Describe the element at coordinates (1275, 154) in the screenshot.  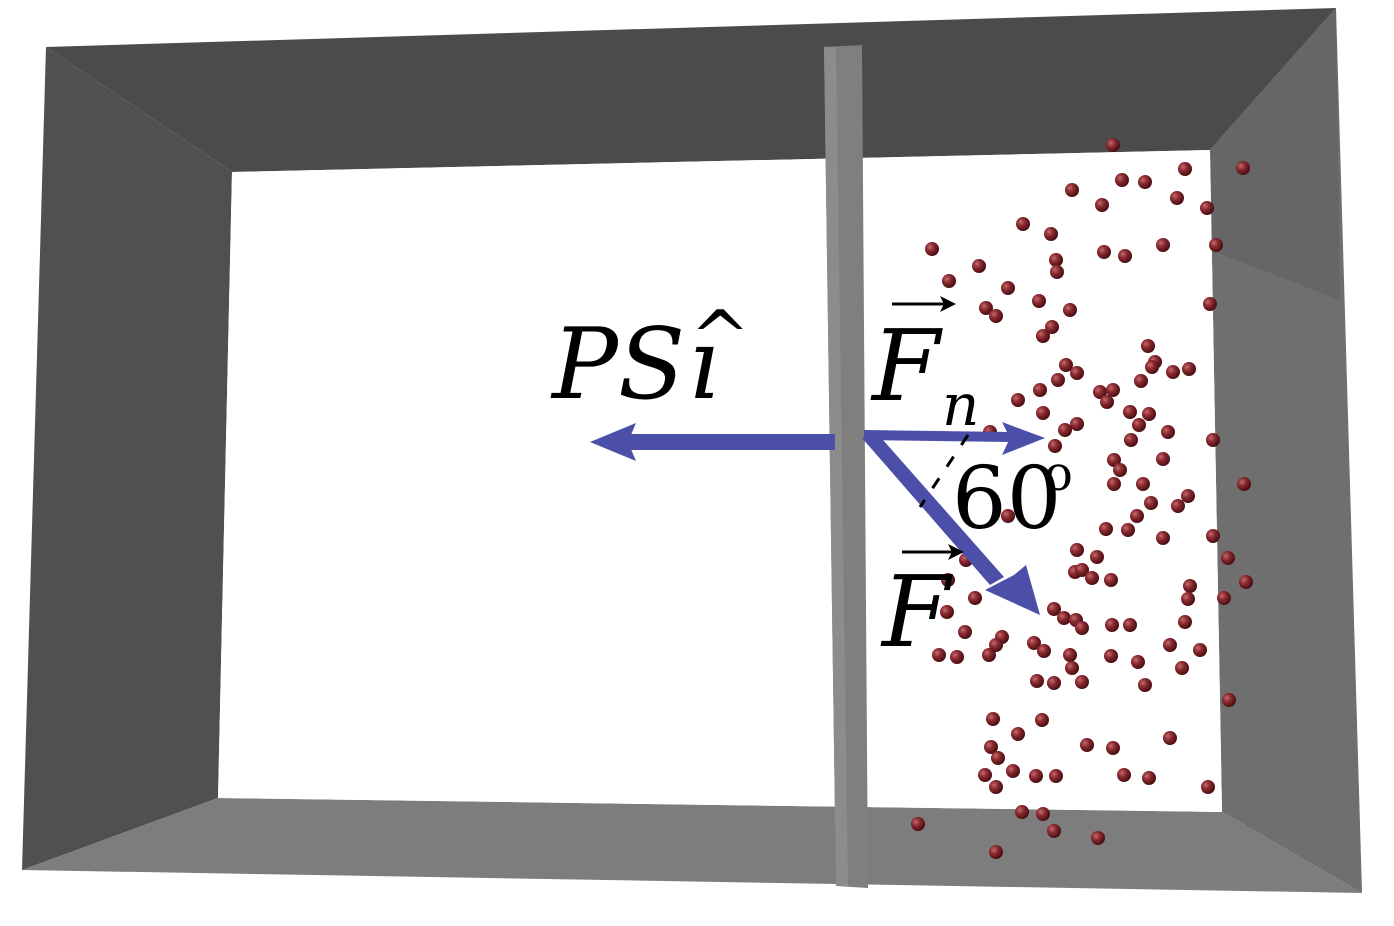
I see `right-wall-shade` at that location.